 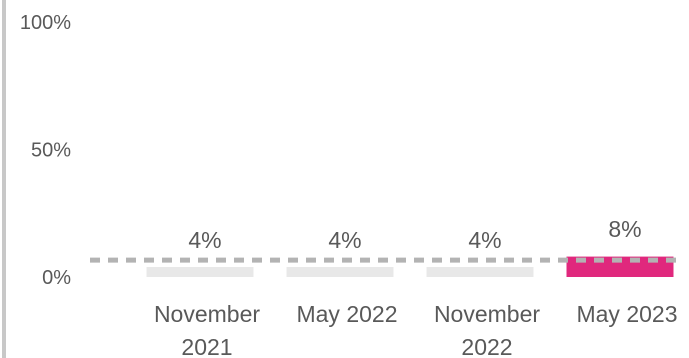 I want to click on value-label: 8%, so click(x=624, y=229).